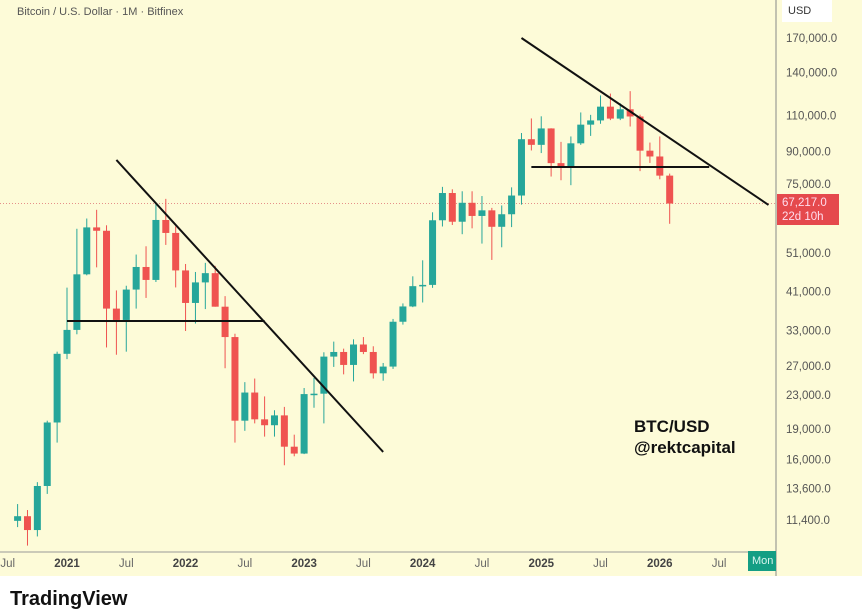 The height and width of the screenshot is (611, 862). What do you see at coordinates (541, 564) in the screenshot?
I see `time-tick-label: 2025` at bounding box center [541, 564].